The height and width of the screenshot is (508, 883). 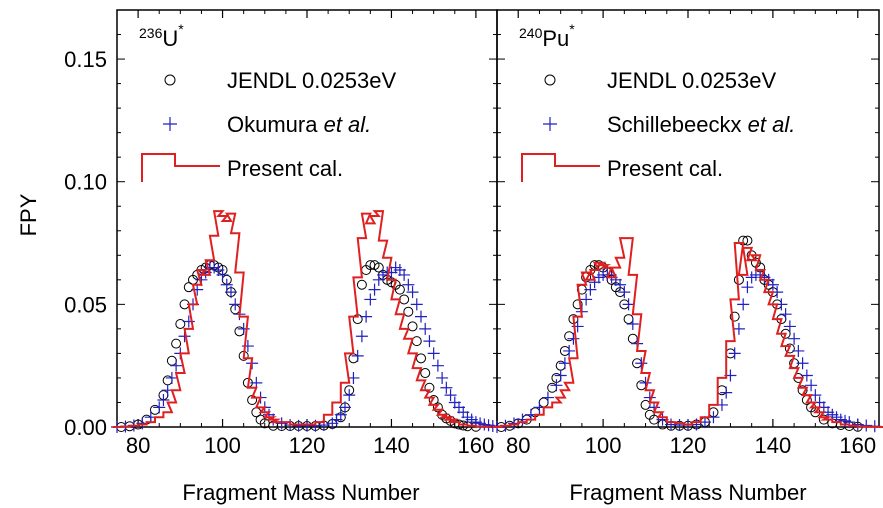 I want to click on nucleus-mass: 240, so click(x=531, y=33).